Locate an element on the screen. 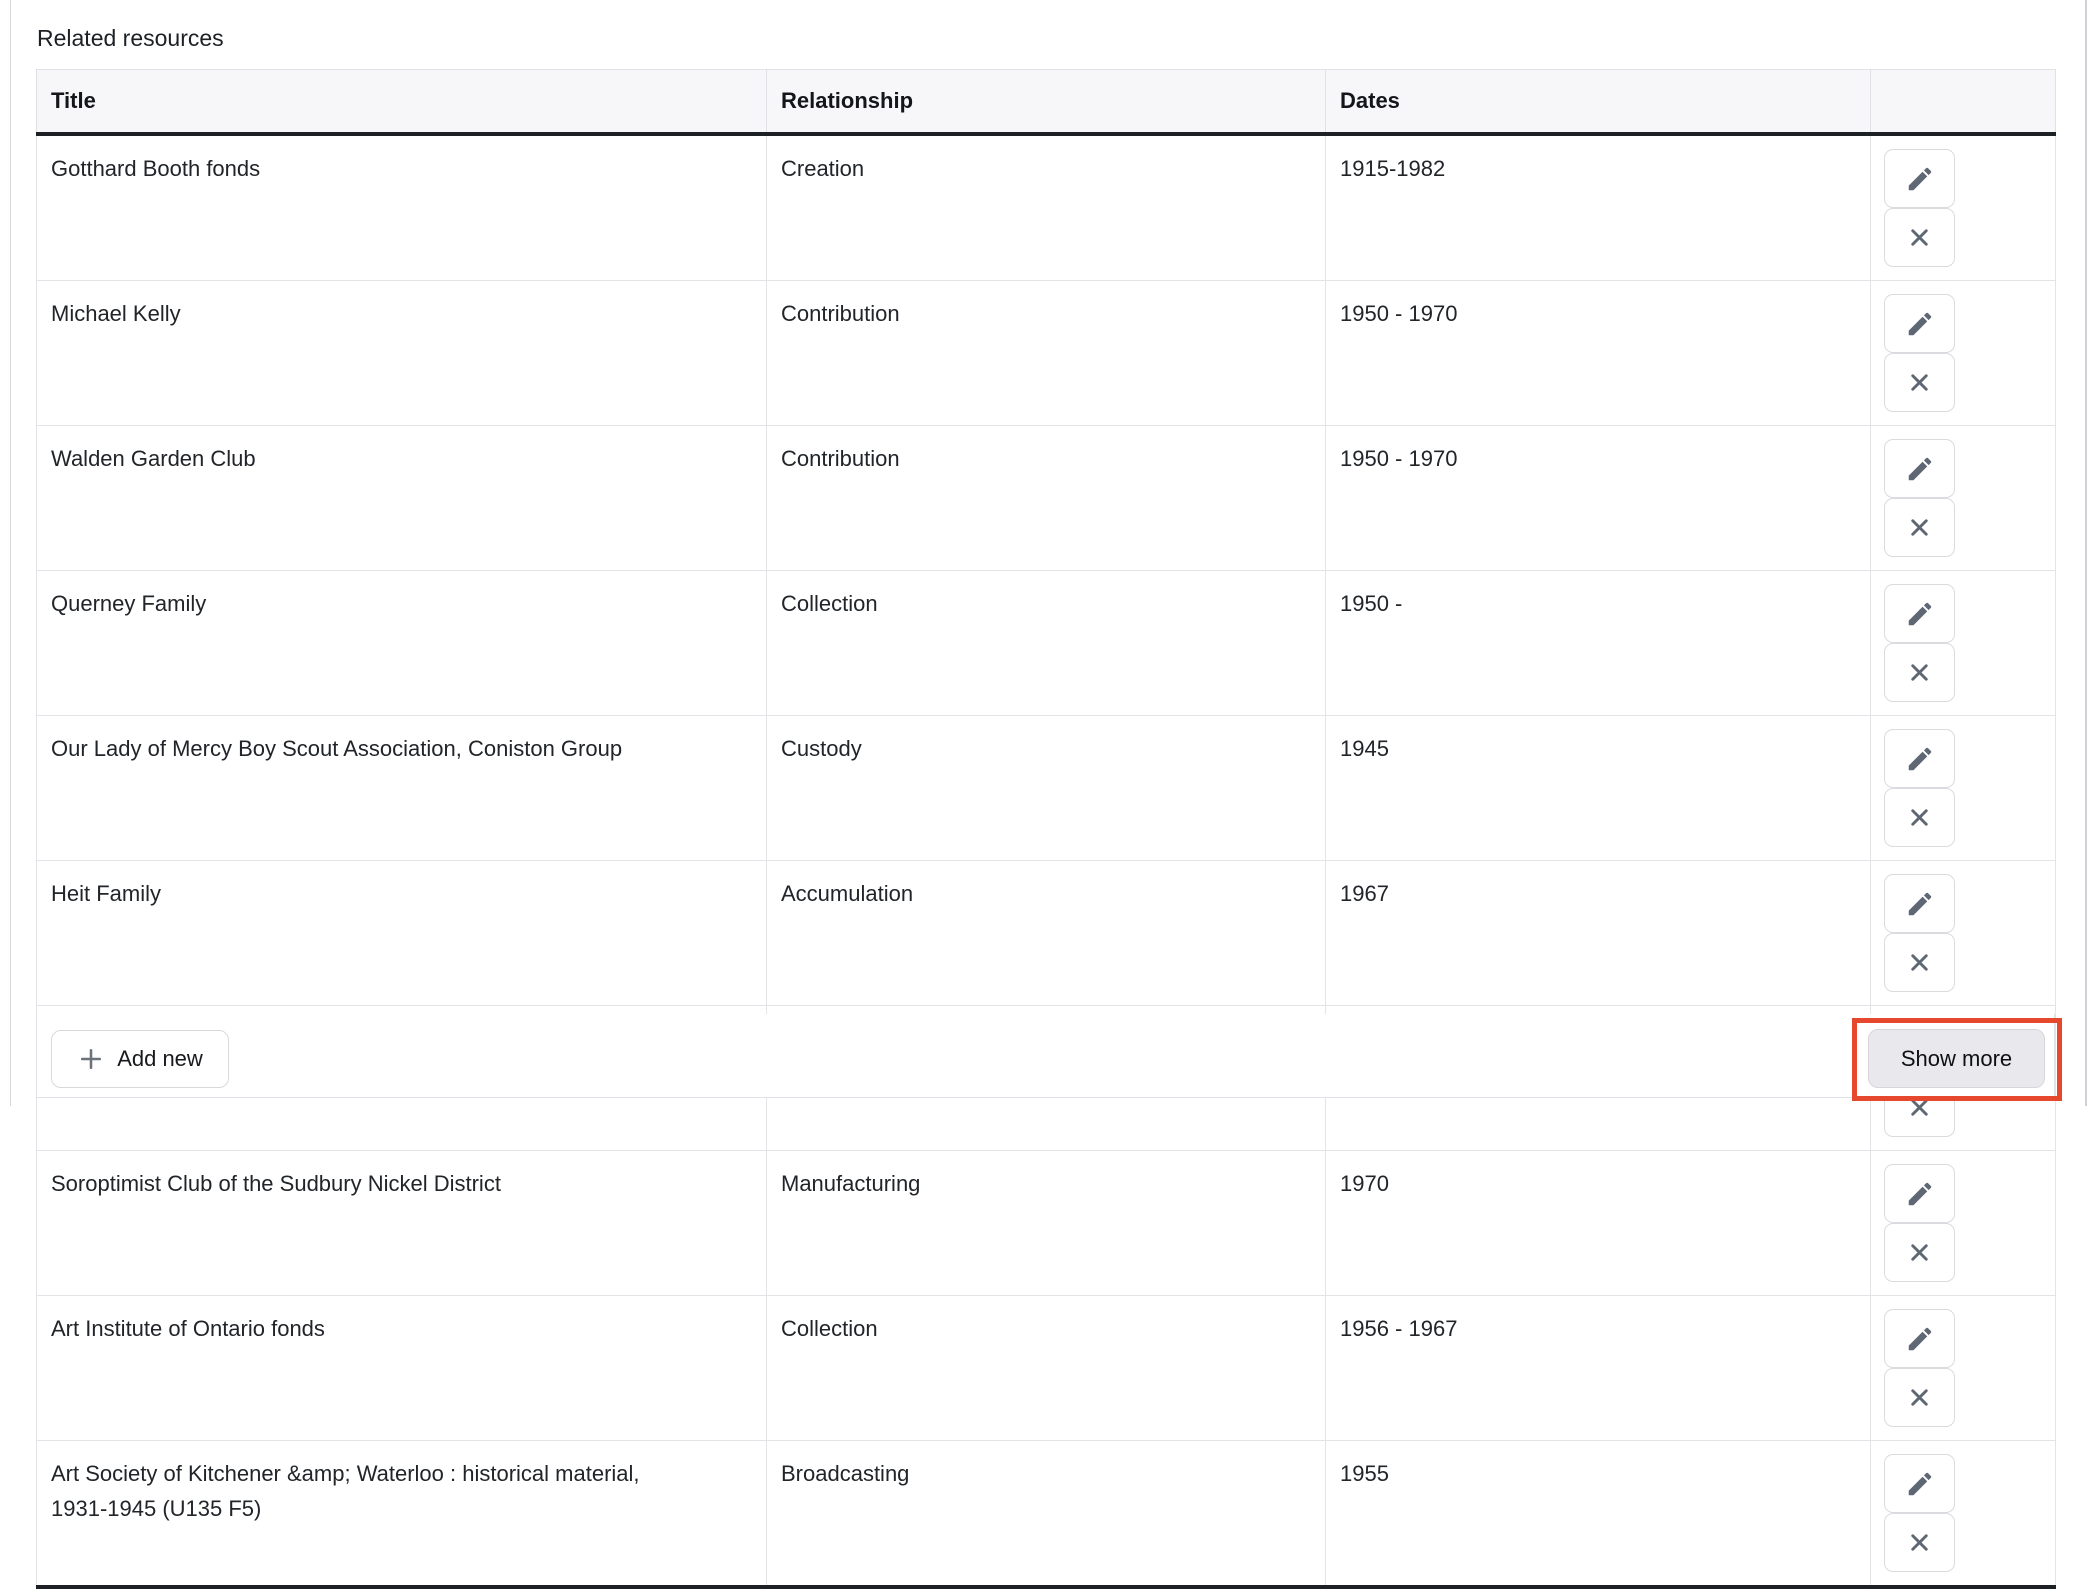  resource-dates: 1970 is located at coordinates (1364, 1183).